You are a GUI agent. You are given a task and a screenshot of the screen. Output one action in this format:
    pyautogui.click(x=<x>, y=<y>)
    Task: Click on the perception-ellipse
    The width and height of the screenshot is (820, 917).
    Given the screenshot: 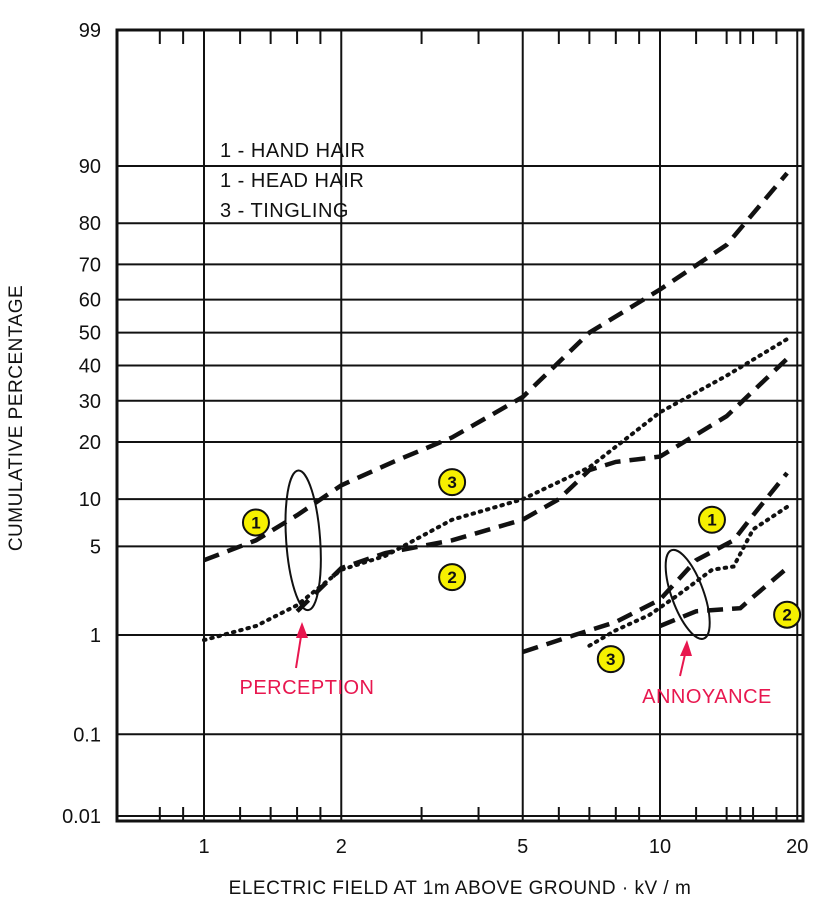 What is the action you would take?
    pyautogui.click(x=303, y=540)
    